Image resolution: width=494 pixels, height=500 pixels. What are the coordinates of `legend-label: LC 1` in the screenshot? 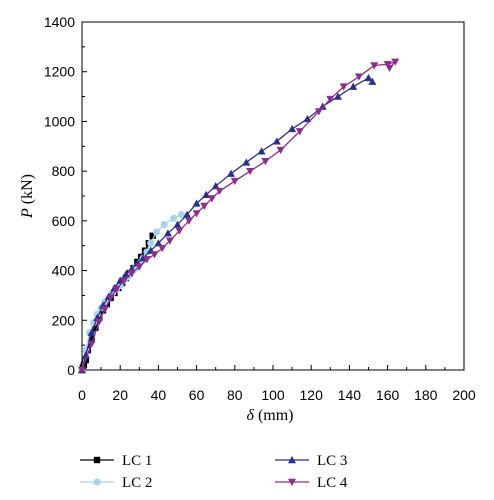 It's located at (137, 461).